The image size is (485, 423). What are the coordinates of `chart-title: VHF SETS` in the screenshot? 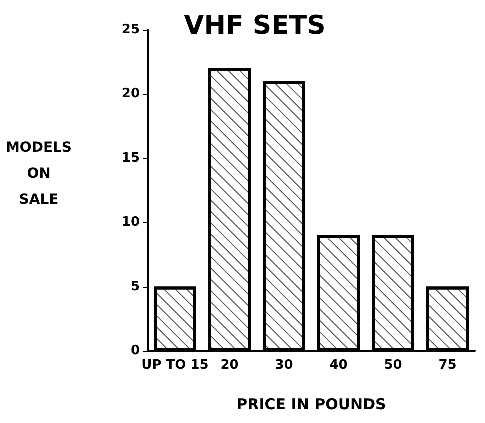 It's located at (255, 26).